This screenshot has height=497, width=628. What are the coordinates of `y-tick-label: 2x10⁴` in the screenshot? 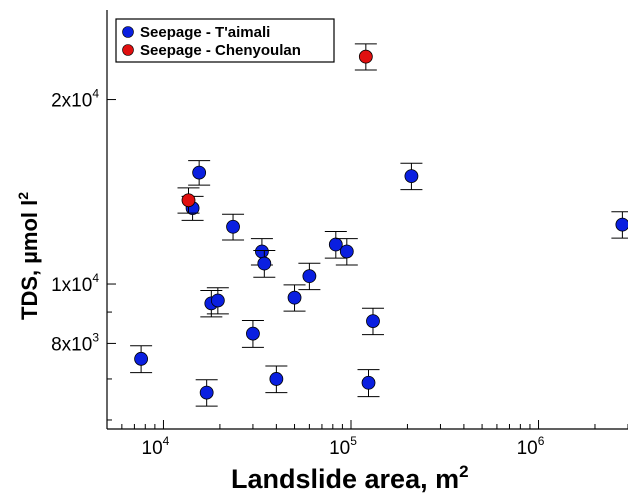 It's located at (75, 99).